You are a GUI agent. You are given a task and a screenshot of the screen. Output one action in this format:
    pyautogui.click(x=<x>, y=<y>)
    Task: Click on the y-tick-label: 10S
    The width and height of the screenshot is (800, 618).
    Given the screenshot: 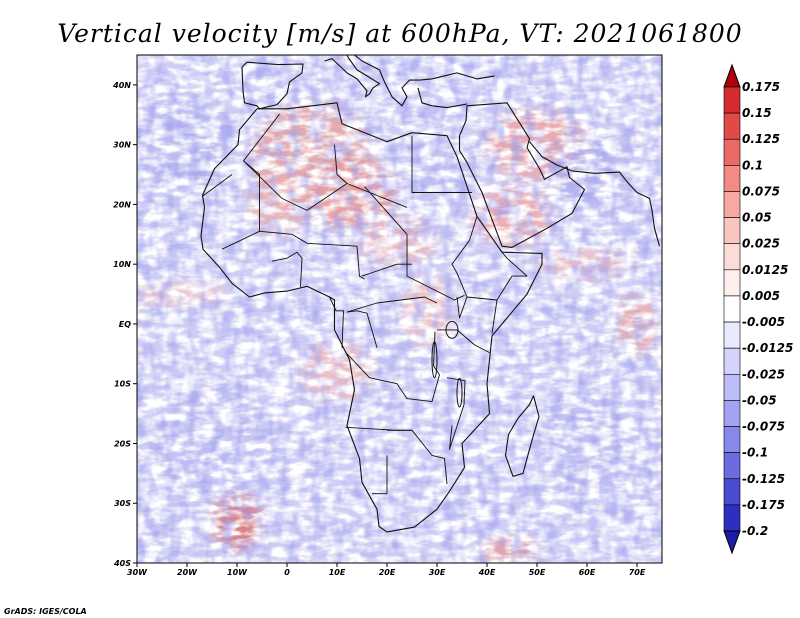 What is the action you would take?
    pyautogui.click(x=122, y=384)
    